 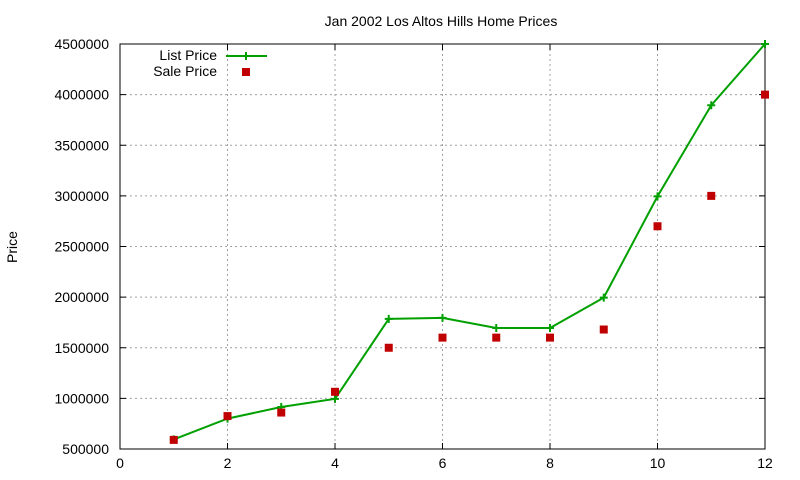 What do you see at coordinates (550, 463) in the screenshot?
I see `x-tick-label: 8` at bounding box center [550, 463].